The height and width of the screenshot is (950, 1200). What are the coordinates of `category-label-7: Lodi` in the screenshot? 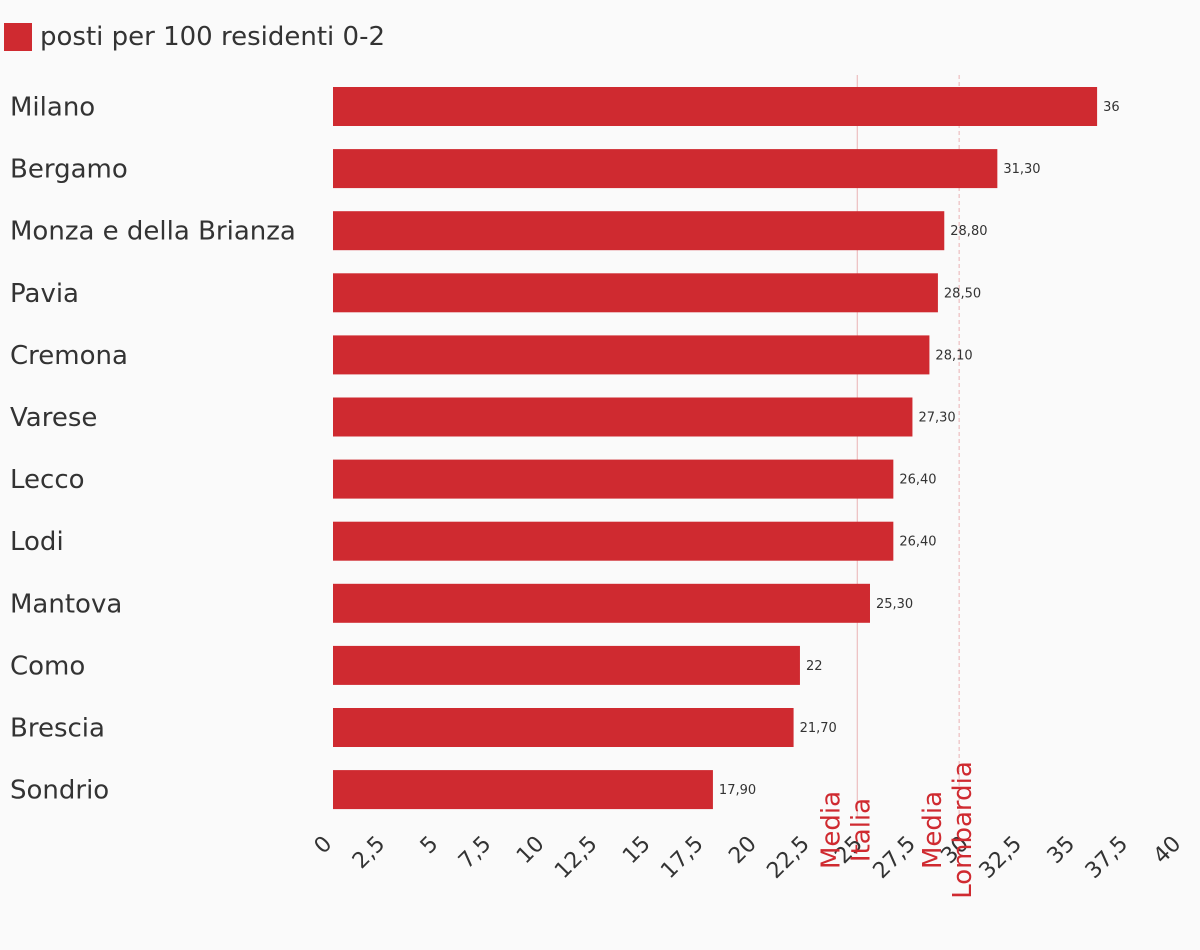 It's located at (37, 542).